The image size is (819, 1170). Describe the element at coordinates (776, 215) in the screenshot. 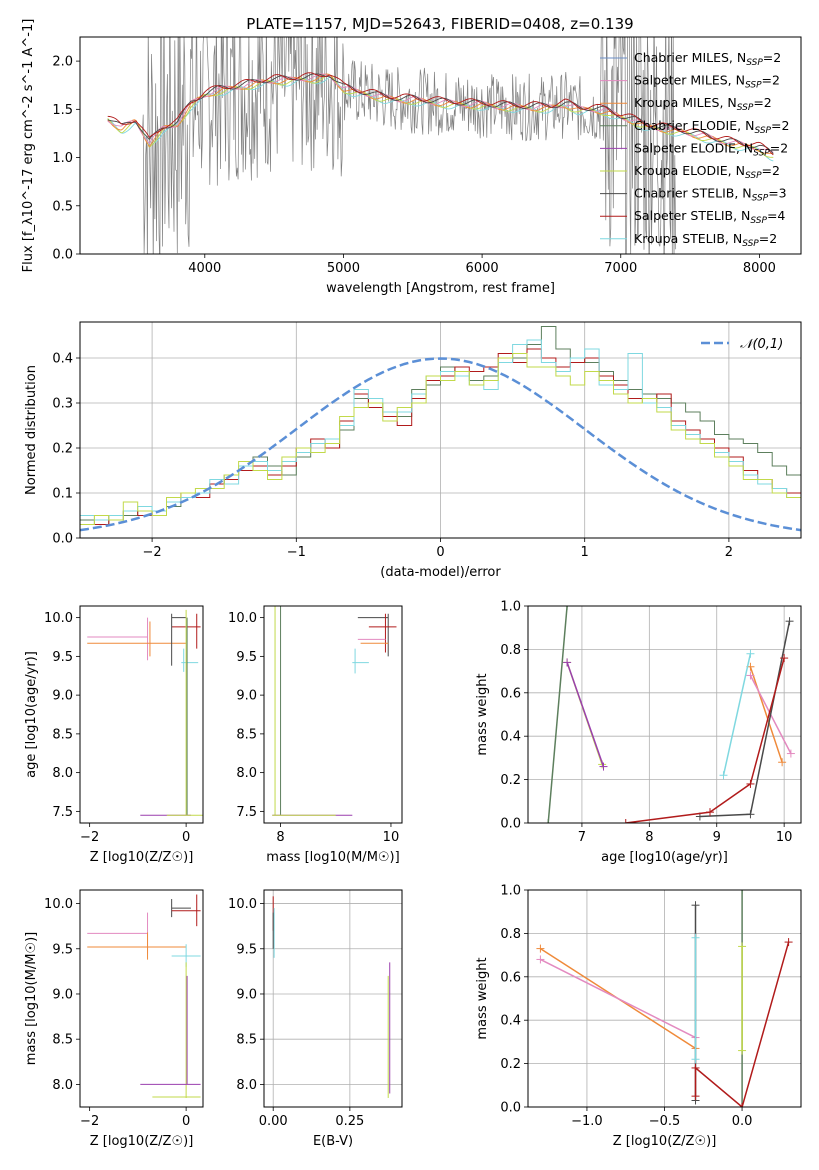

I see `legend-value: =4` at that location.